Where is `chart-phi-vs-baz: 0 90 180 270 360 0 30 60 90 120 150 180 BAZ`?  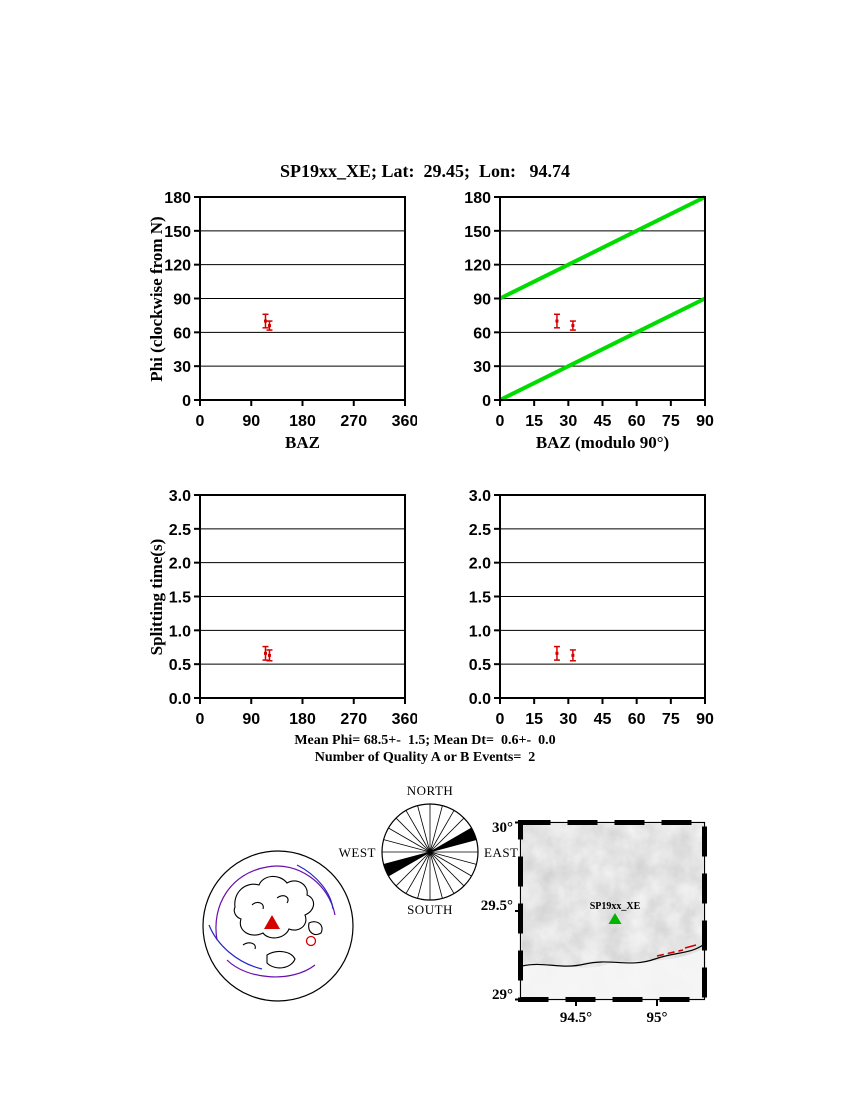
chart-phi-vs-baz: 0 90 180 270 360 0 30 60 90 120 150 180 BAZ is located at coordinates (277, 320).